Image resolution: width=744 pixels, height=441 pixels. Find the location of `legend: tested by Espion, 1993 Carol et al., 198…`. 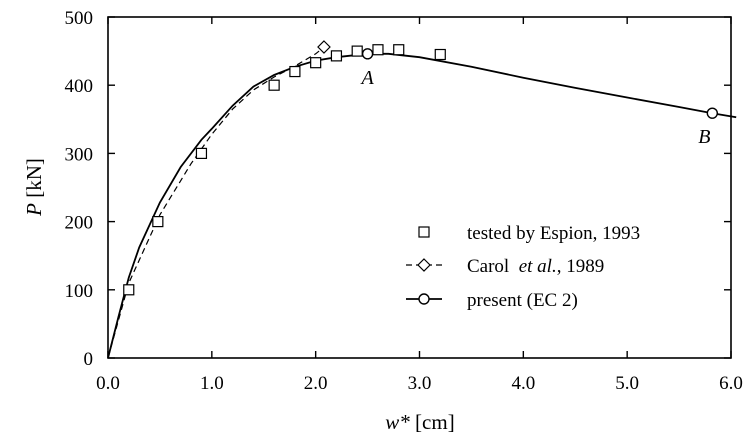

legend: tested by Espion, 1993 Carol et al., 198… is located at coordinates (523, 267).